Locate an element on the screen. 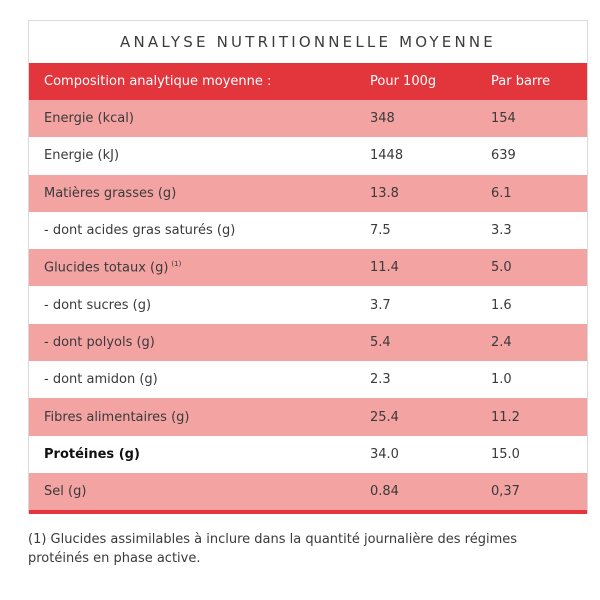 This screenshot has width=600, height=600. row-label: Glucides totaux (g) is located at coordinates (106, 268).